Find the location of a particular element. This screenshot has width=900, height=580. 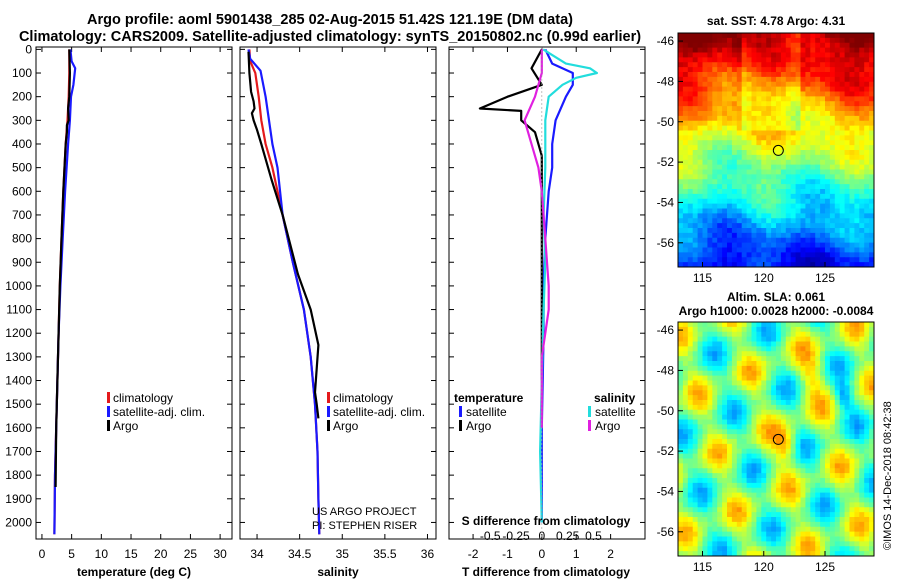

sst-profile-marker is located at coordinates (778, 150).